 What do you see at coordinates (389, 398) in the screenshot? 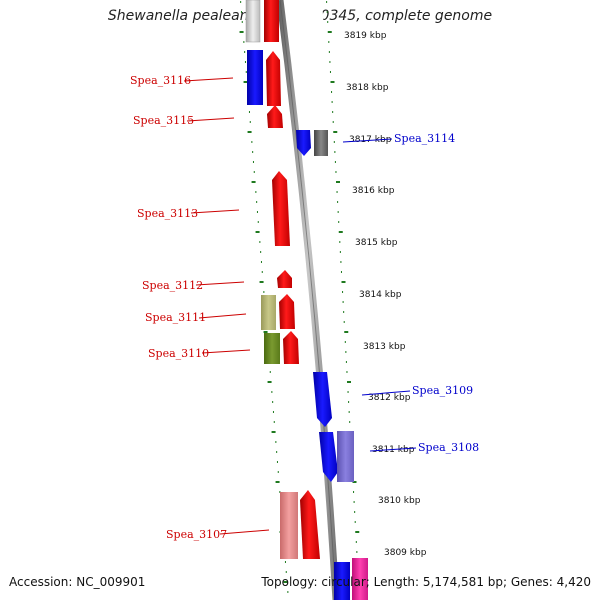
I see `tick-label-3812: 3812 kbp` at bounding box center [389, 398].